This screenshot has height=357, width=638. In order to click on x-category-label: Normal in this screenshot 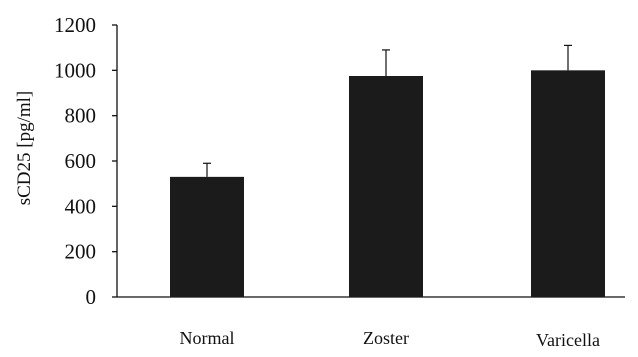, I will do `click(207, 338)`.